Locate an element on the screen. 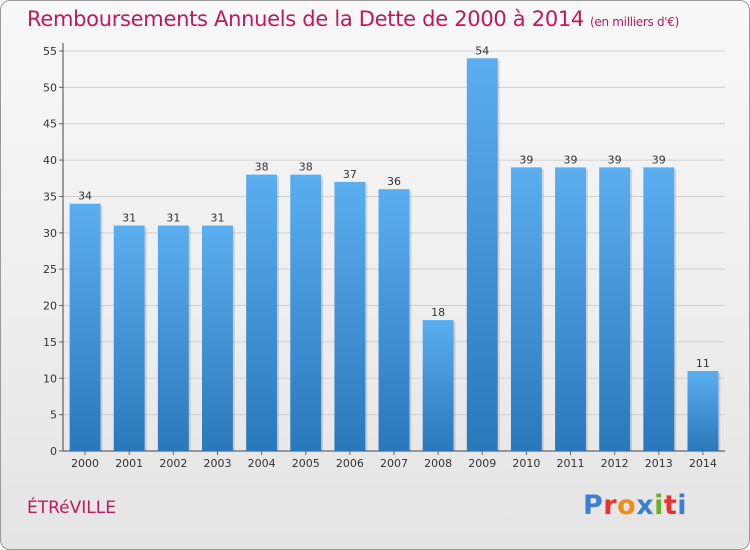 This screenshot has height=550, width=750. y-tick-label: 50 is located at coordinates (50, 87).